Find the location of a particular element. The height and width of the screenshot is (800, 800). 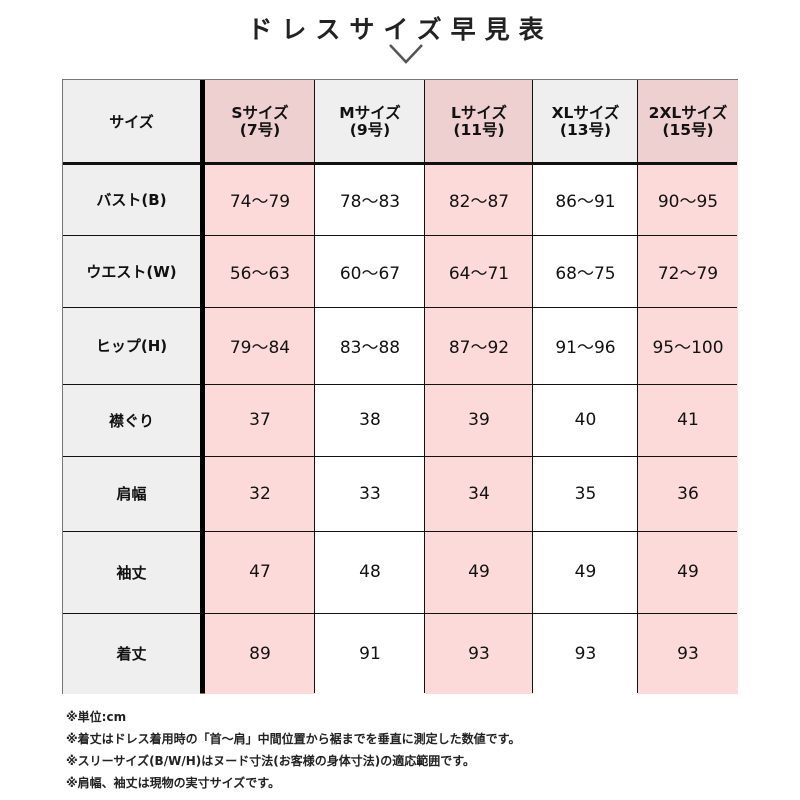

column-header-m: Mサイズ (9号) is located at coordinates (370, 121).